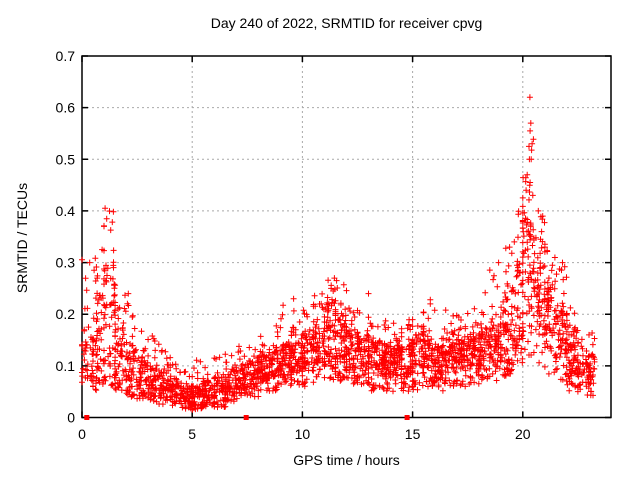  Describe the element at coordinates (346, 460) in the screenshot. I see `x-axis-title: GPS time / hours` at that location.